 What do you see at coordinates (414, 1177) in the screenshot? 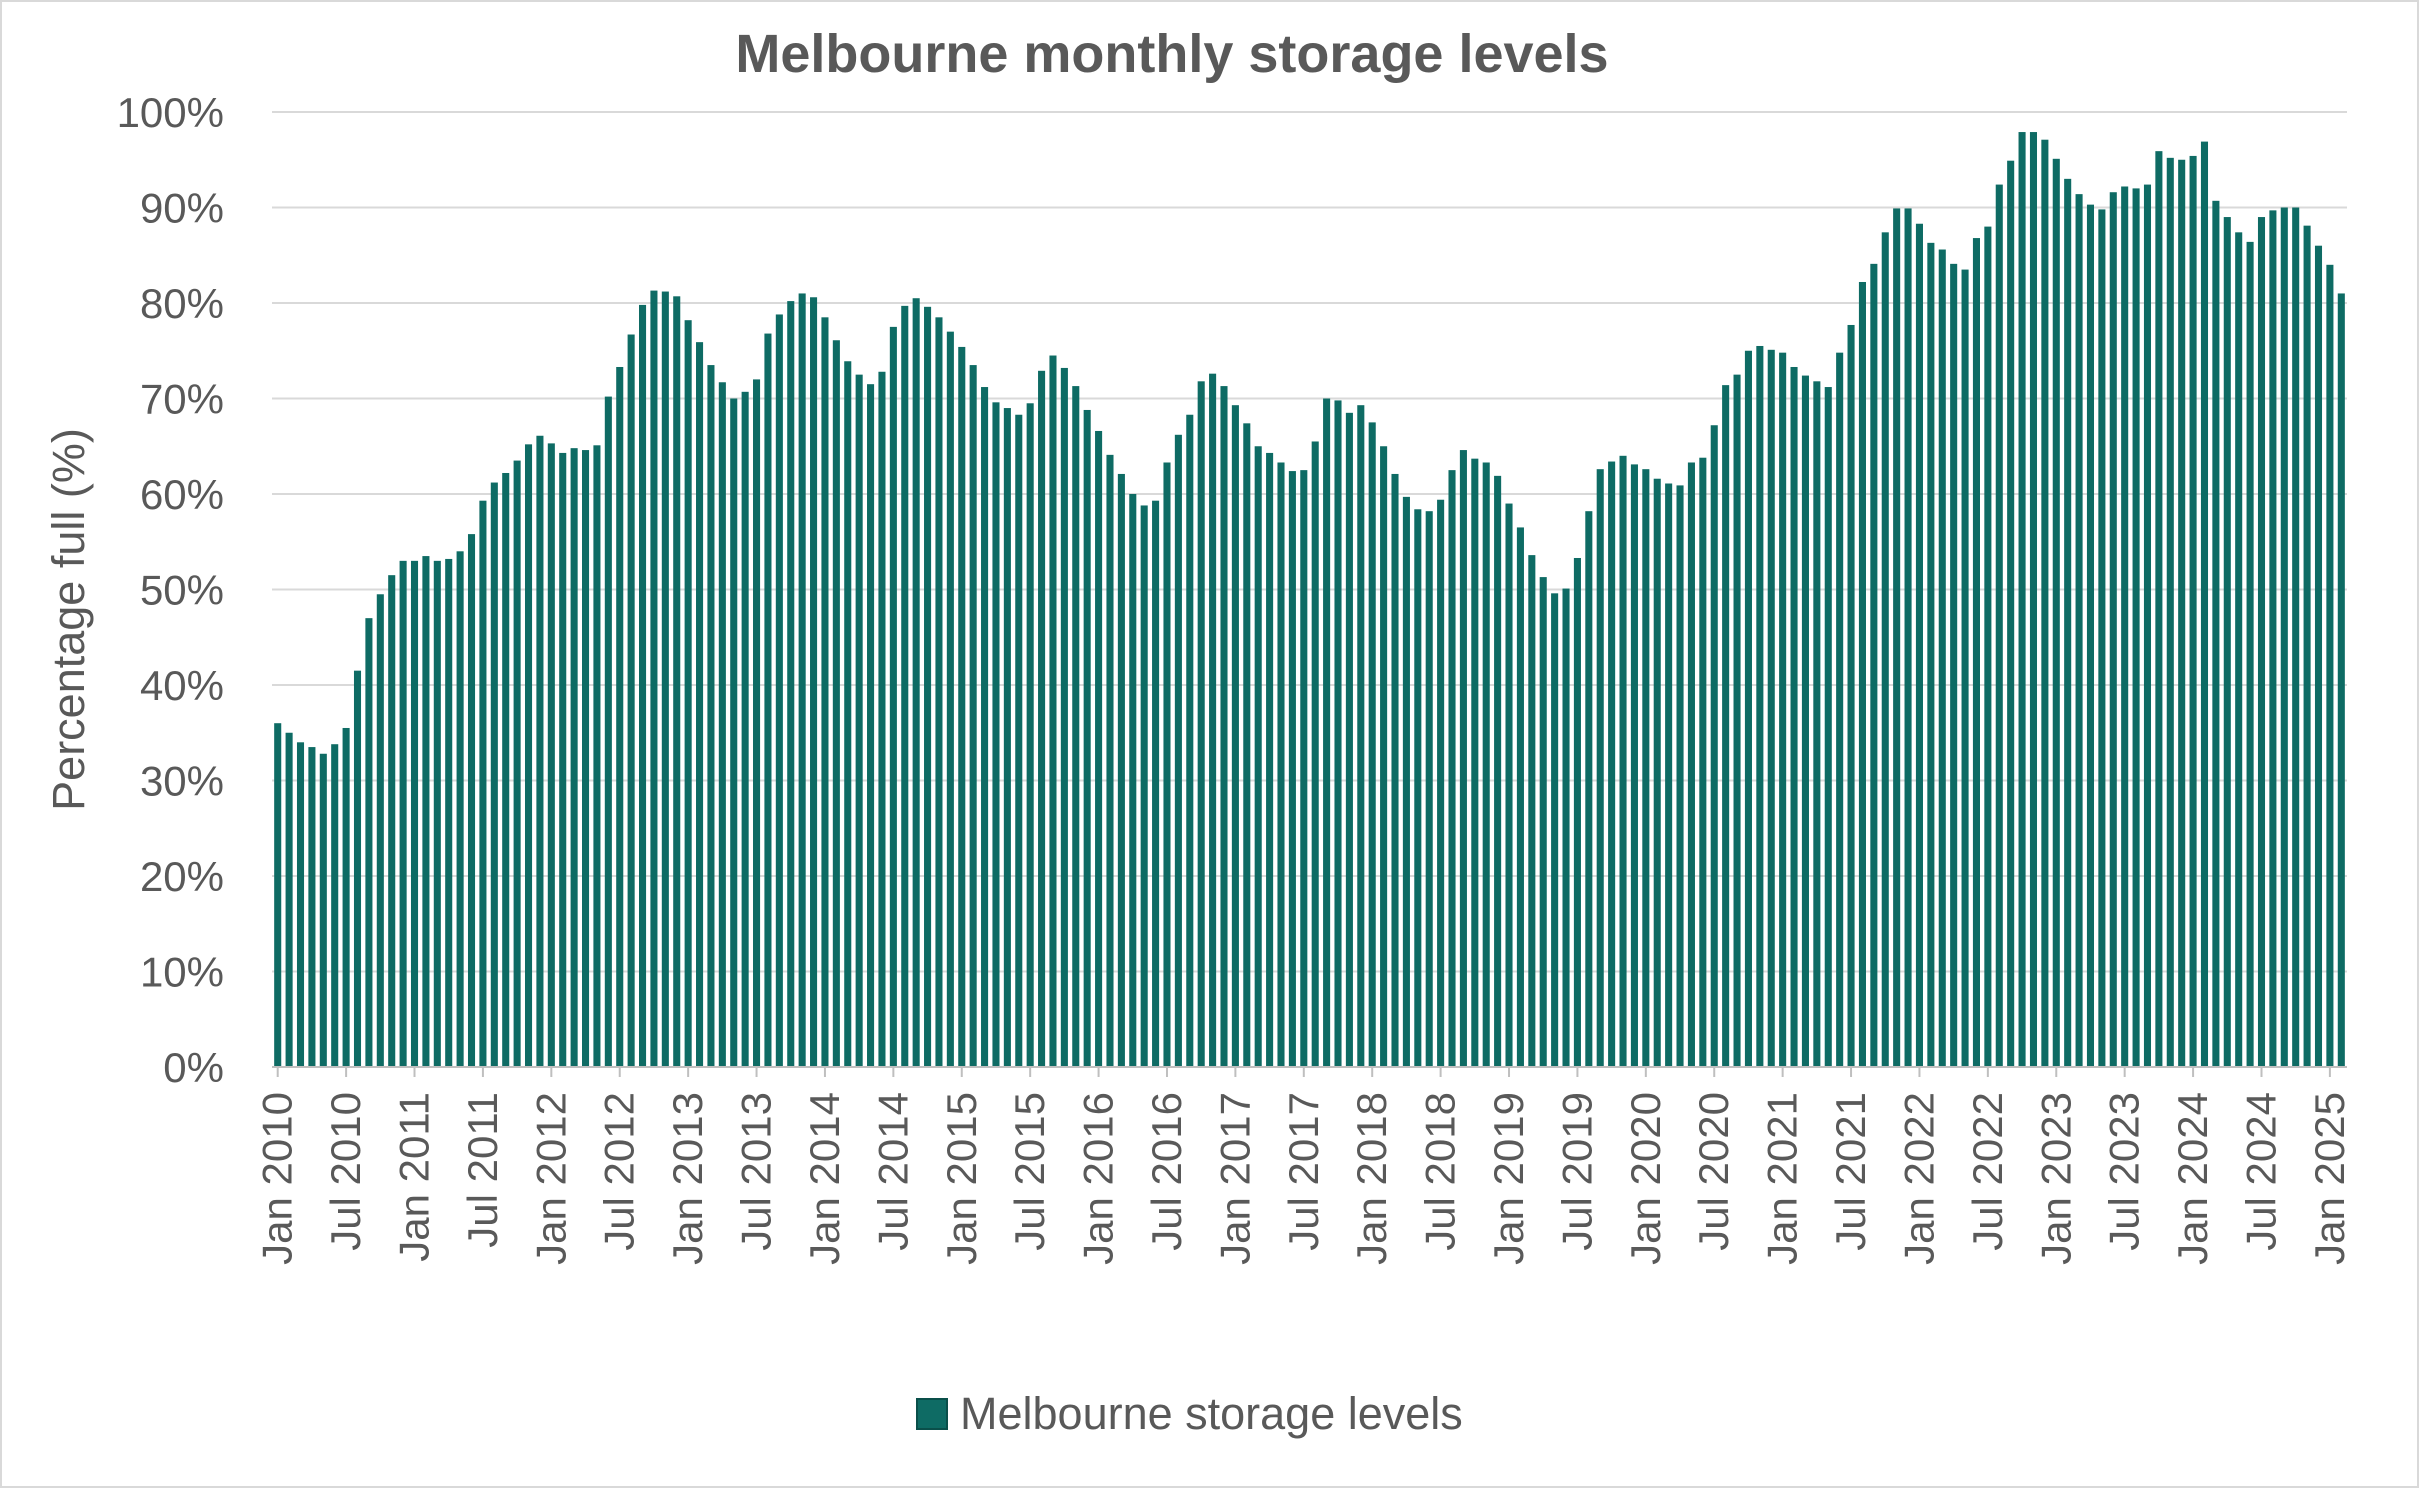
I see `x-tick-label: Jan 2011` at bounding box center [414, 1177].